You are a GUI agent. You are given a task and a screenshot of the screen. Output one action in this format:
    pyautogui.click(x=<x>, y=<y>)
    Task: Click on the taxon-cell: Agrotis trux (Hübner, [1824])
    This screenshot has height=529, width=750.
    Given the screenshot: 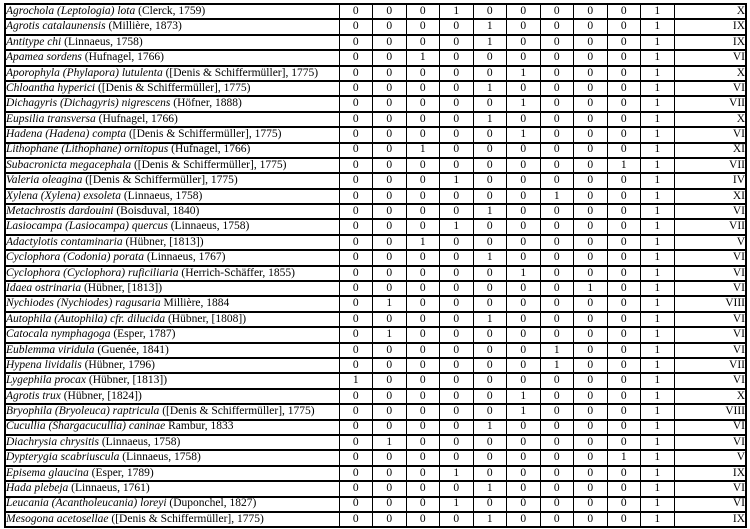 What is the action you would take?
    pyautogui.click(x=172, y=396)
    